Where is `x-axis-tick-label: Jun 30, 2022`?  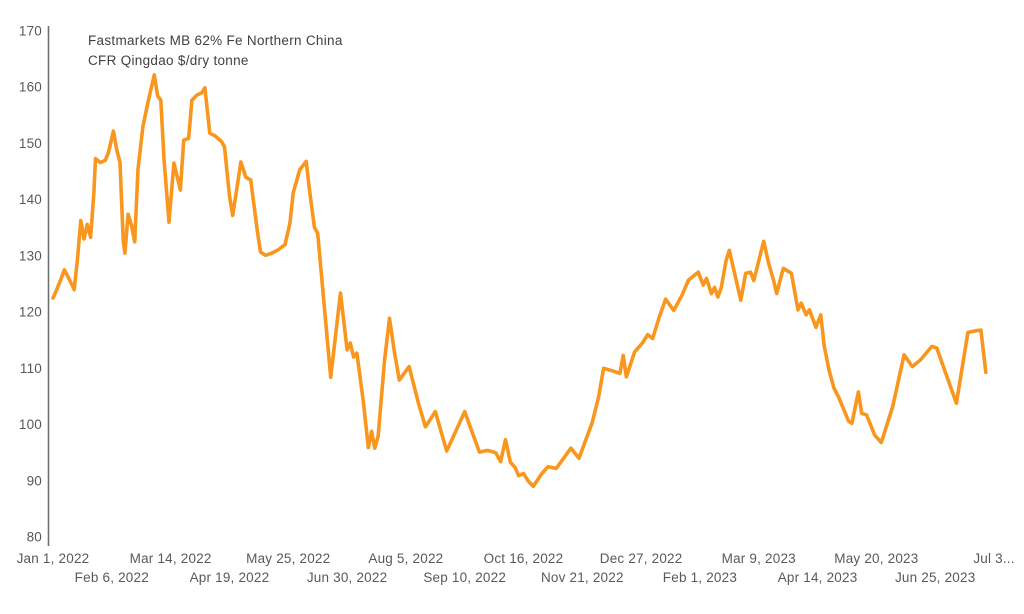
x-axis-tick-label: Jun 30, 2022 is located at coordinates (347, 577).